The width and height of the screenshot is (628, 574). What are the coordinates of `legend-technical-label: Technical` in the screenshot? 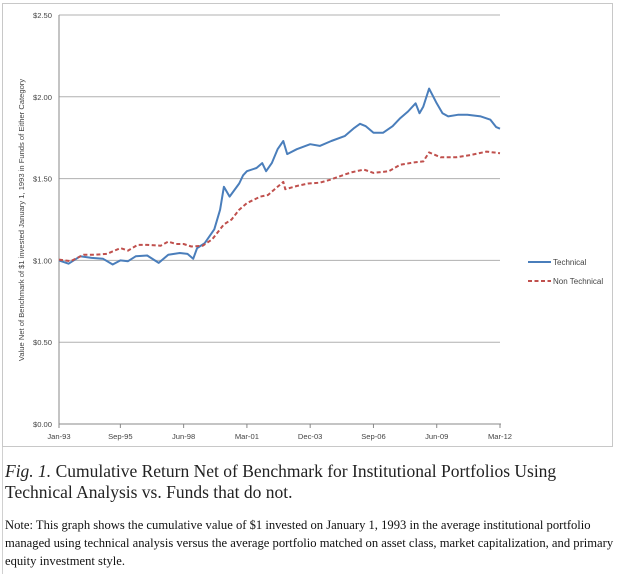 It's located at (570, 262).